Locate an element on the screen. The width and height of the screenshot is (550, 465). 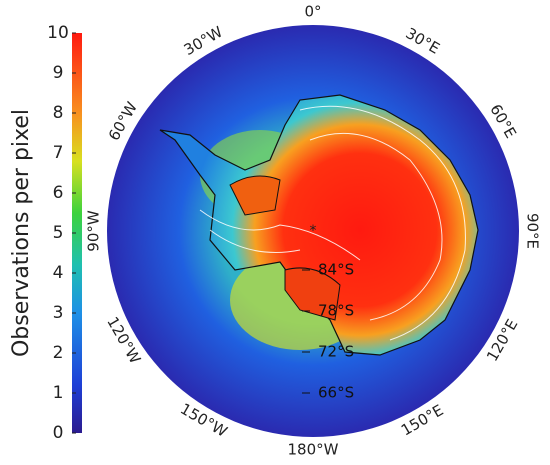
colorbar-tick-label: 8 is located at coordinates (58, 113).